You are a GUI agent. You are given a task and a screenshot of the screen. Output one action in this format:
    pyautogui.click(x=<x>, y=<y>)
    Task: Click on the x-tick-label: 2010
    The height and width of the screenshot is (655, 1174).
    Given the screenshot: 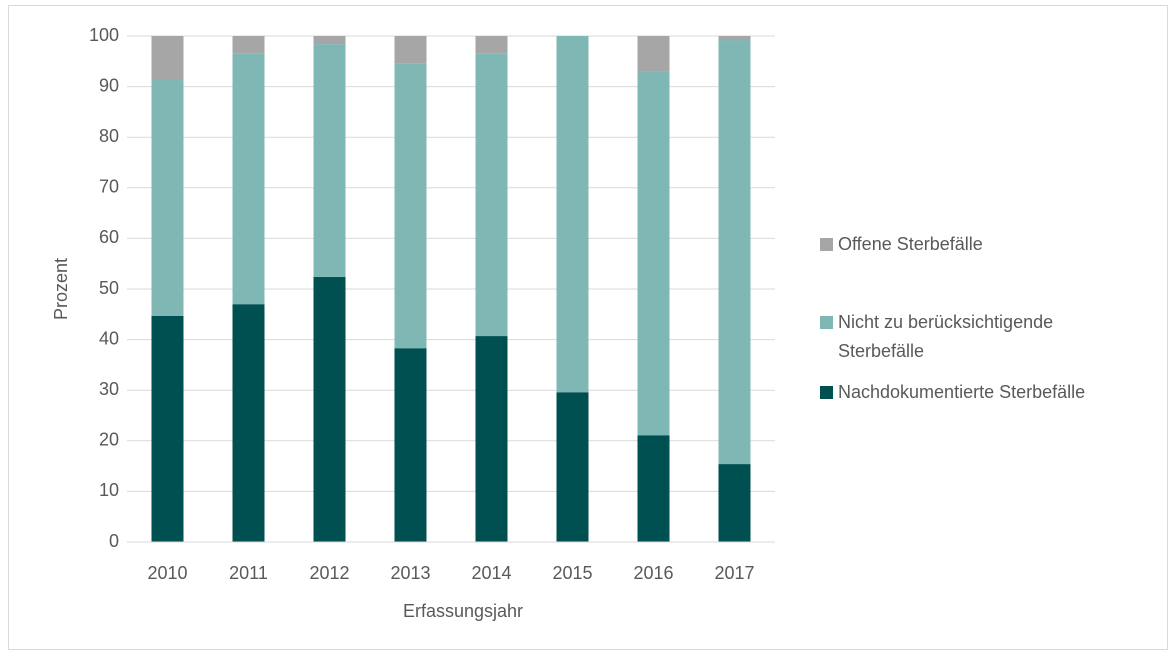 What is the action you would take?
    pyautogui.click(x=167, y=573)
    